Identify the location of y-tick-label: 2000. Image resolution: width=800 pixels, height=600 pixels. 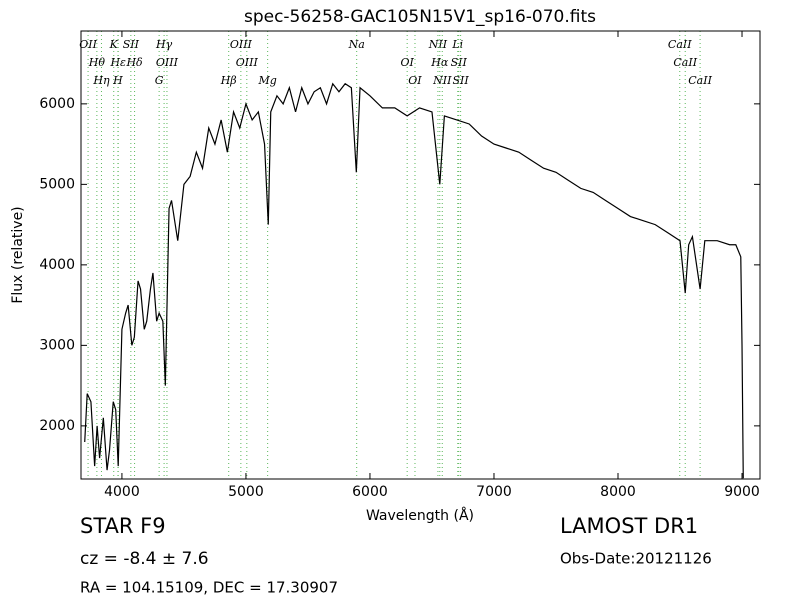
(57, 426).